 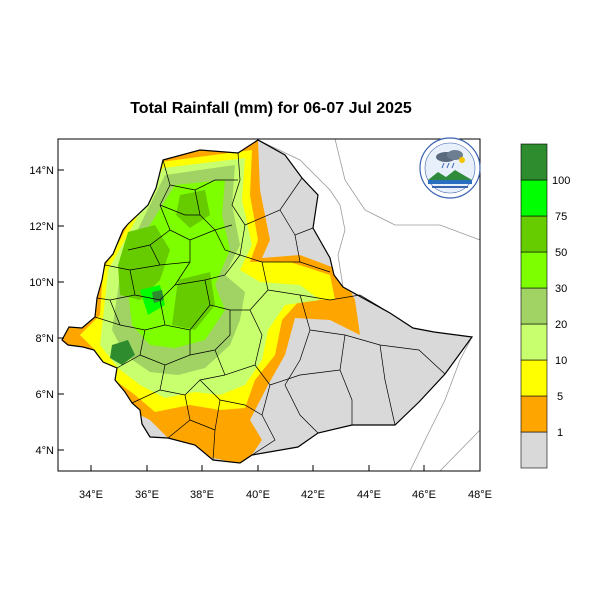 I want to click on ethiopian-meteorology-institute-logo, so click(x=450, y=168).